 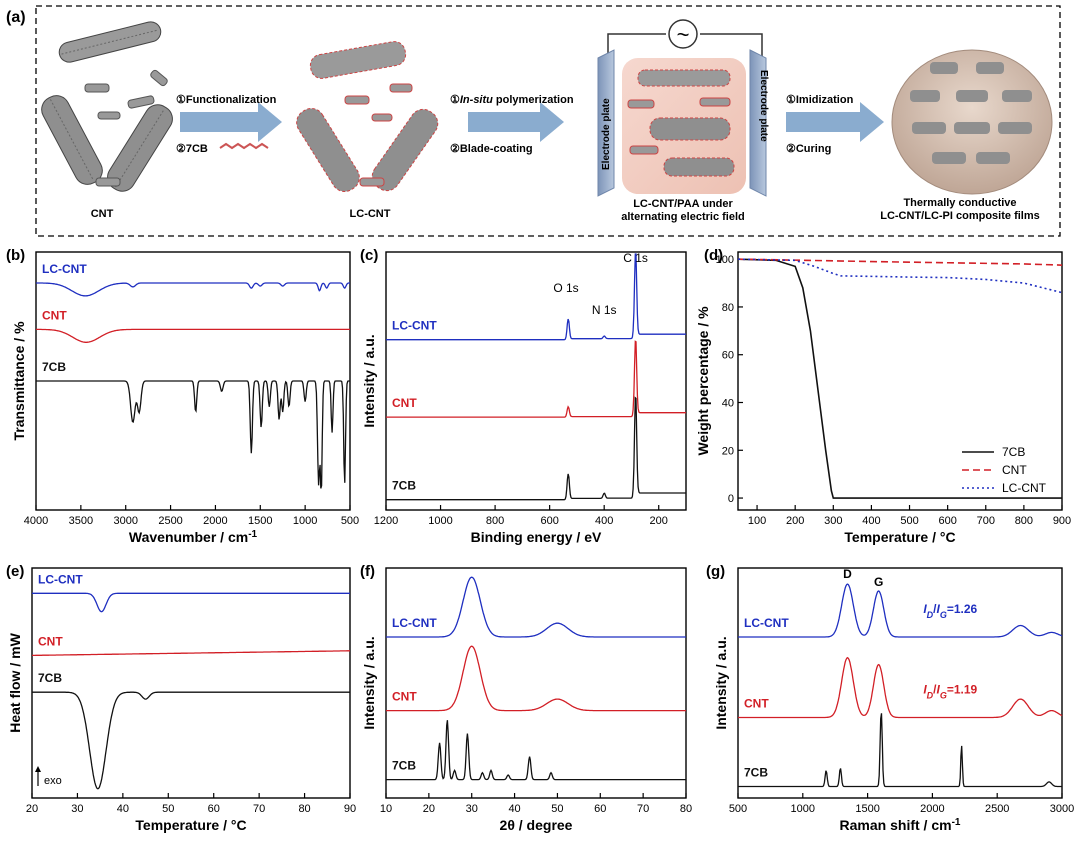 What do you see at coordinates (81, 521) in the screenshot?
I see `x-tick-label: 3500` at bounding box center [81, 521].